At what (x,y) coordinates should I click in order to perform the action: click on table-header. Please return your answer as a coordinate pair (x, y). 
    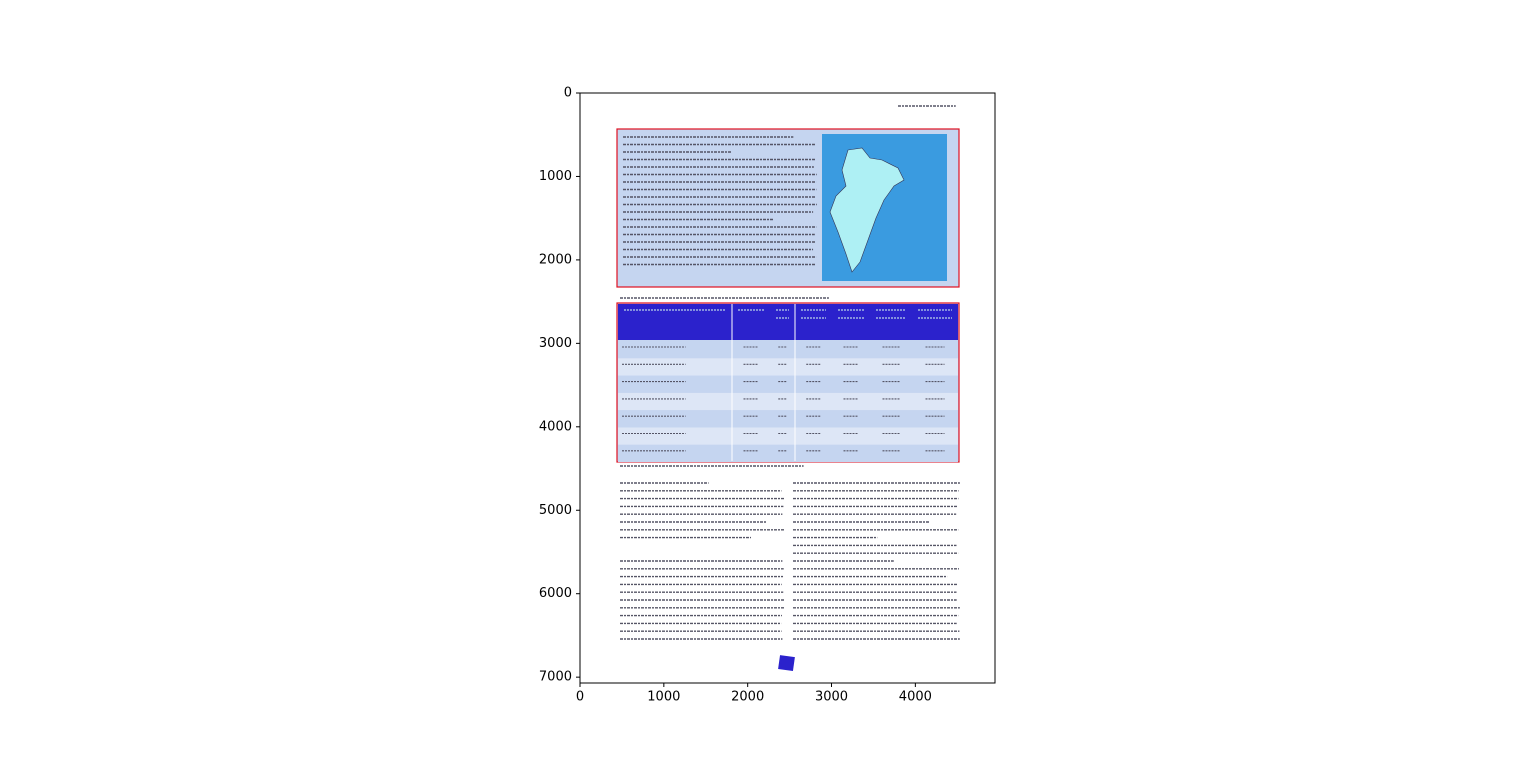
    Looking at the image, I should click on (788, 322).